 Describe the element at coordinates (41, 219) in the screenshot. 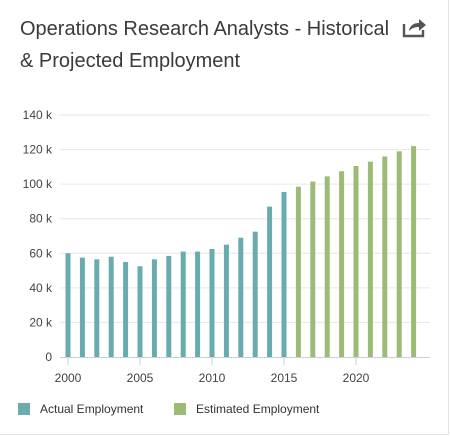

I see `y-tick-label: 80 k` at that location.